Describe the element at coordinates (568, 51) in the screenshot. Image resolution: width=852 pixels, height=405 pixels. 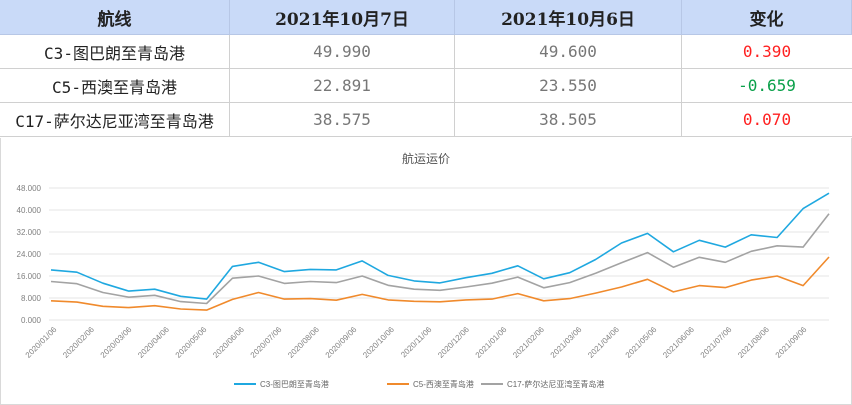
I see `rate-date-2: 49.600` at that location.